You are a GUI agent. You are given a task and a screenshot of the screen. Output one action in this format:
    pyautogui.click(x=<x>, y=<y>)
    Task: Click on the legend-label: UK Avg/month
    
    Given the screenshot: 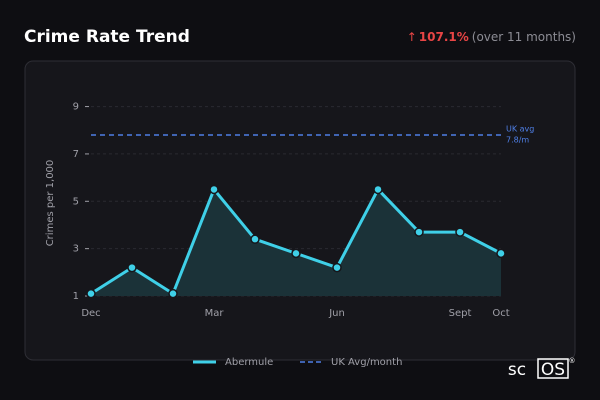 What is the action you would take?
    pyautogui.click(x=366, y=362)
    